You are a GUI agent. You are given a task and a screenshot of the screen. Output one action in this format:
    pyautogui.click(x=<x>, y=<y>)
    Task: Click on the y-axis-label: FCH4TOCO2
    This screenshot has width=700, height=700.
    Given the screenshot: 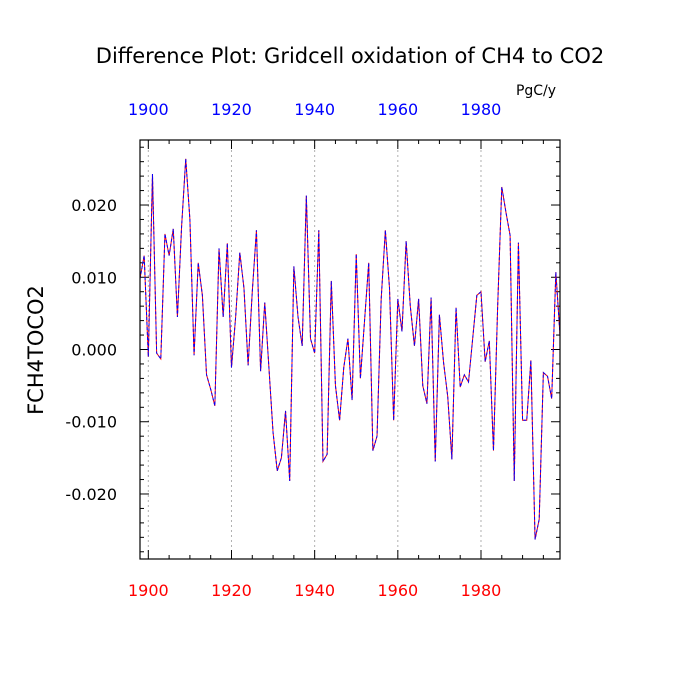 What is the action you would take?
    pyautogui.click(x=36, y=350)
    